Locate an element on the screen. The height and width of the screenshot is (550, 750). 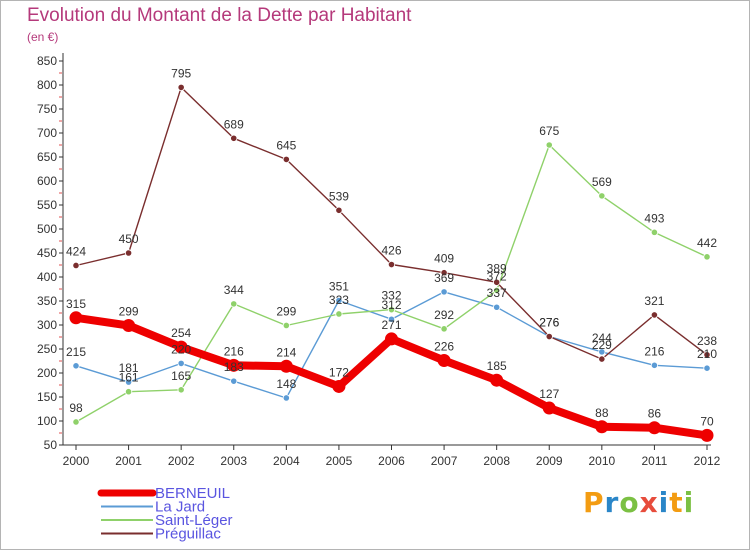
logo-letter: t is located at coordinates (676, 502).